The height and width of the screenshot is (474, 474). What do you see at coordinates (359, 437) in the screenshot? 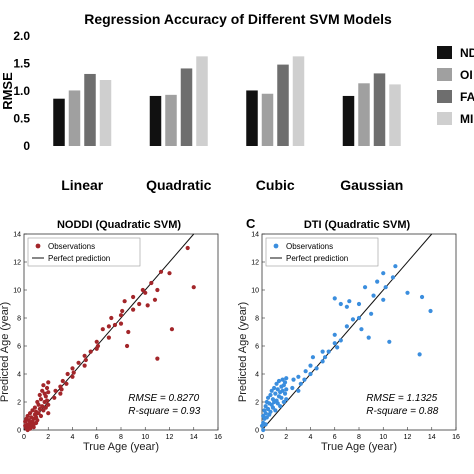
I see `x-tick-label: 8` at bounding box center [359, 437].